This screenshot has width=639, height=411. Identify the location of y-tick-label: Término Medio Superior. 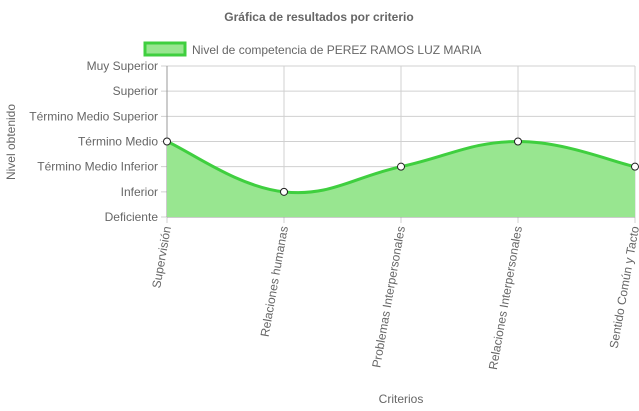
(93, 116).